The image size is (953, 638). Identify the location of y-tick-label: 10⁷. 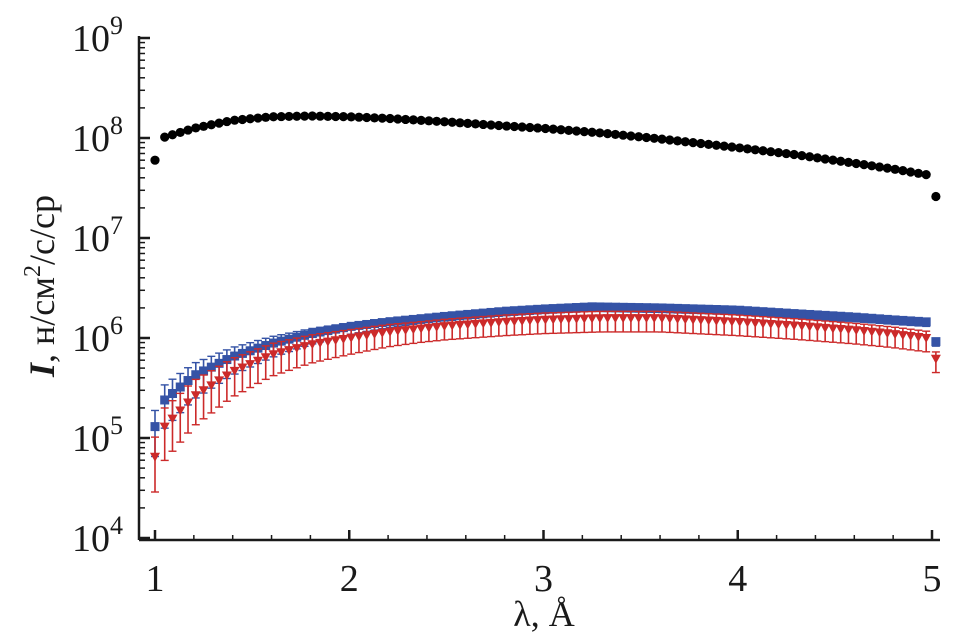
(97, 235).